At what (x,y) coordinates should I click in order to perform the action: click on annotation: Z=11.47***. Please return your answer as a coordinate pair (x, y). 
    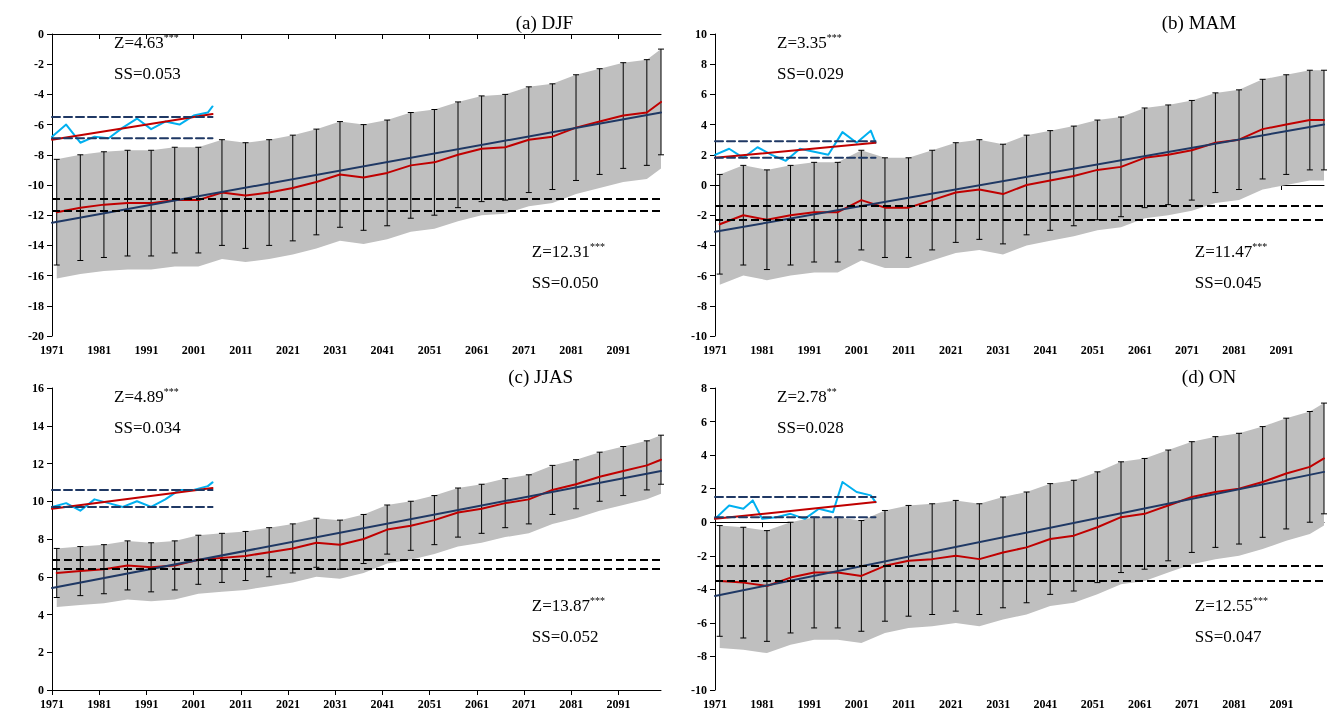
    Looking at the image, I should click on (1231, 251).